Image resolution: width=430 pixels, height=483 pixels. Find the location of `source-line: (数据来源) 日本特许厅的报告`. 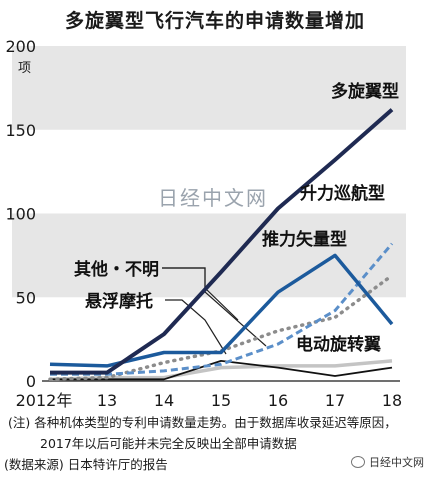

source-line: (数据来源) 日本特许厅的报告 is located at coordinates (86, 464).